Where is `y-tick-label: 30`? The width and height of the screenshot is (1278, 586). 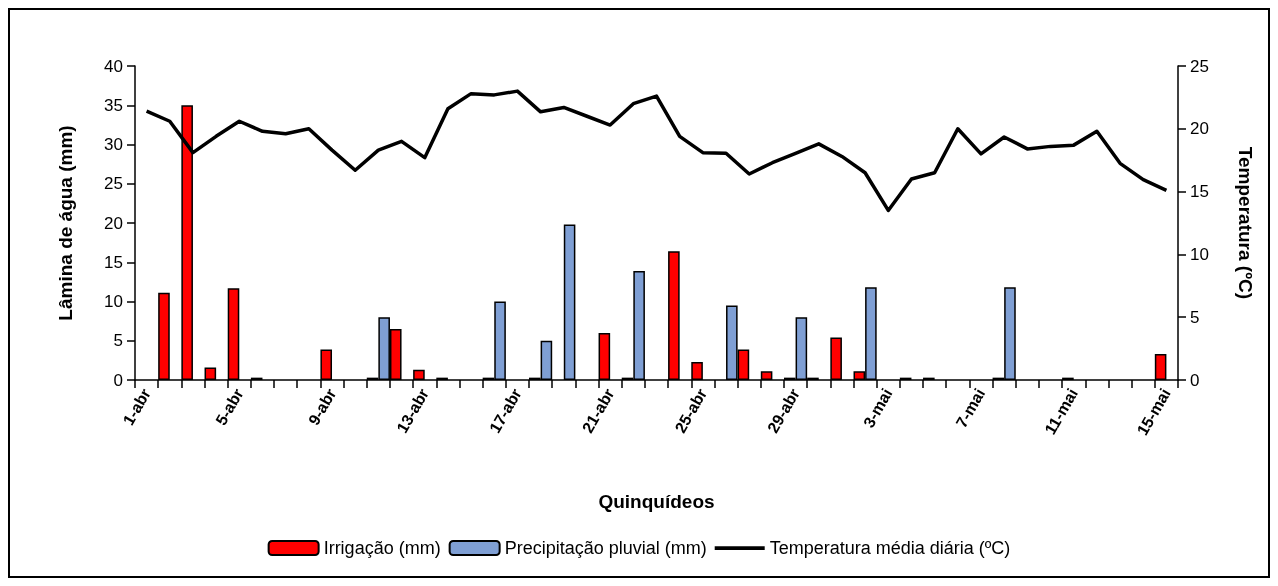
y-tick-label: 30 is located at coordinates (113, 144).